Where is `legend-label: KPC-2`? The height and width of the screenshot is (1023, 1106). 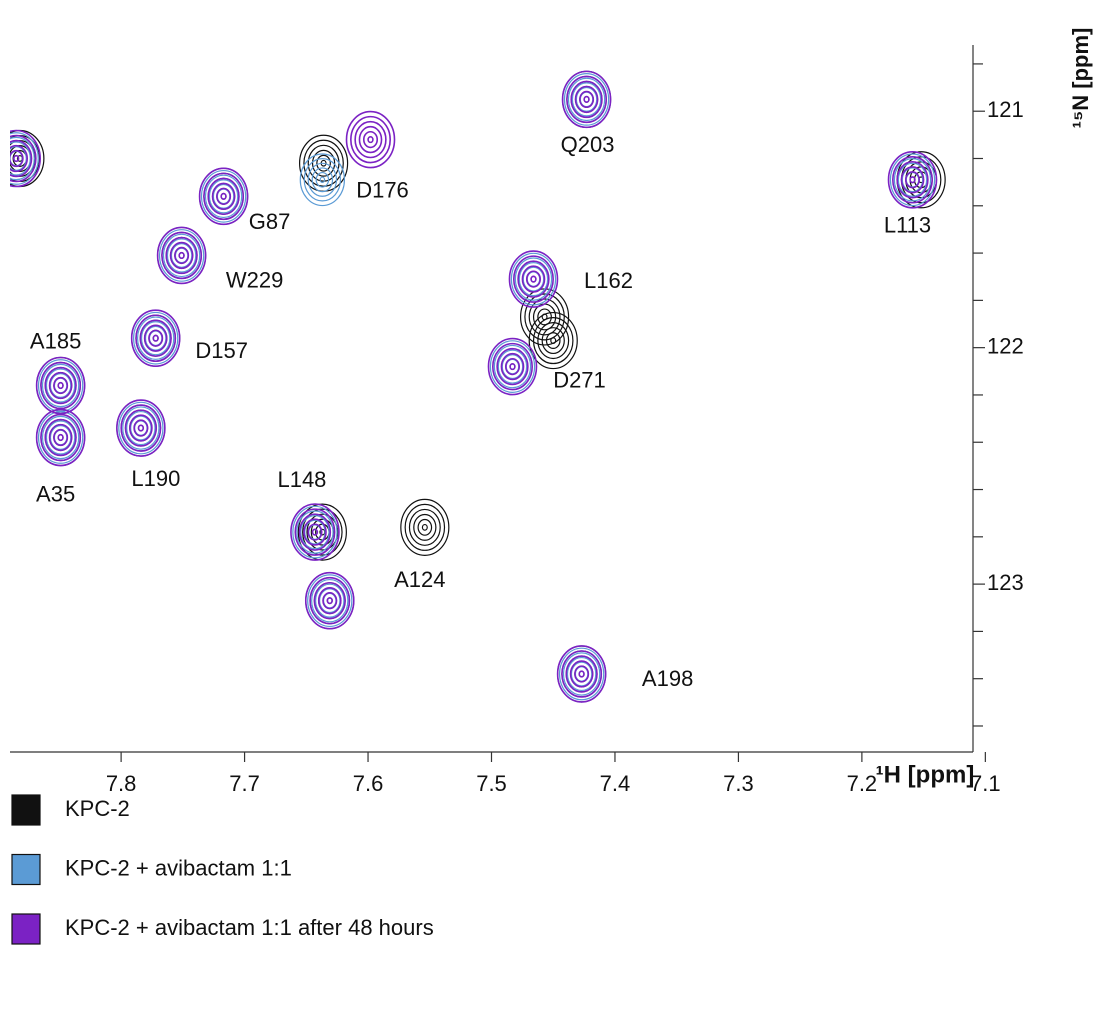
legend-label: KPC-2 is located at coordinates (97, 808).